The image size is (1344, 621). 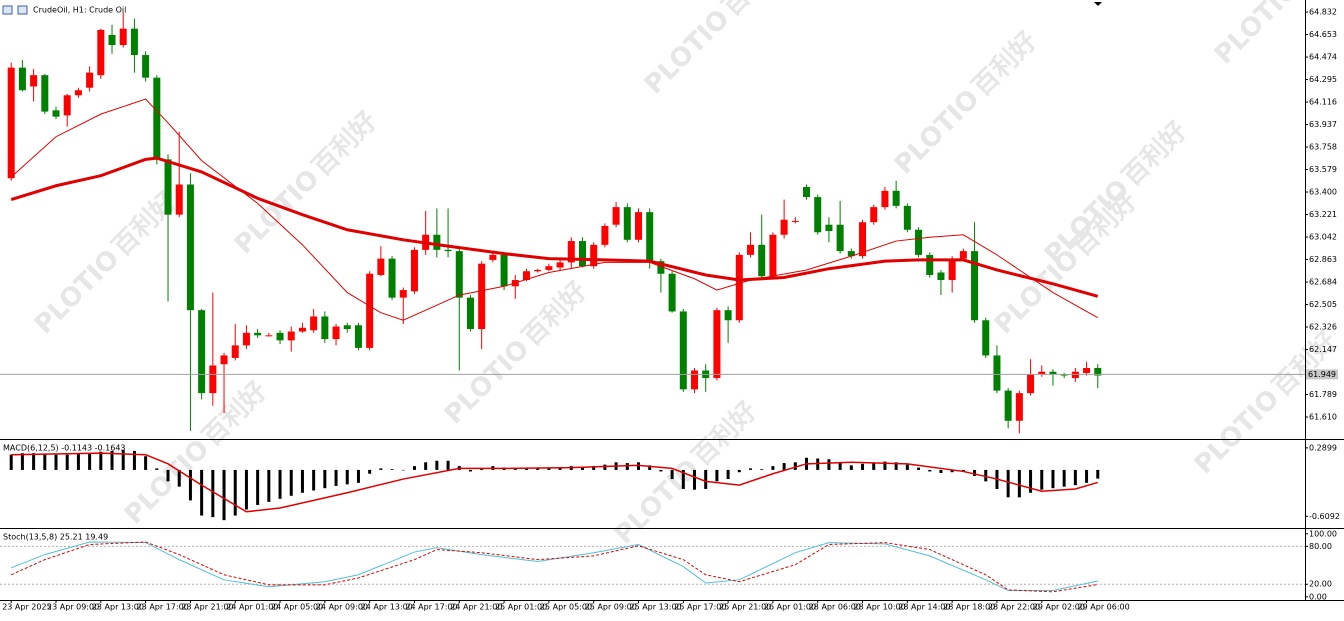 I want to click on y-tick-label: 63.579, so click(x=1323, y=169).